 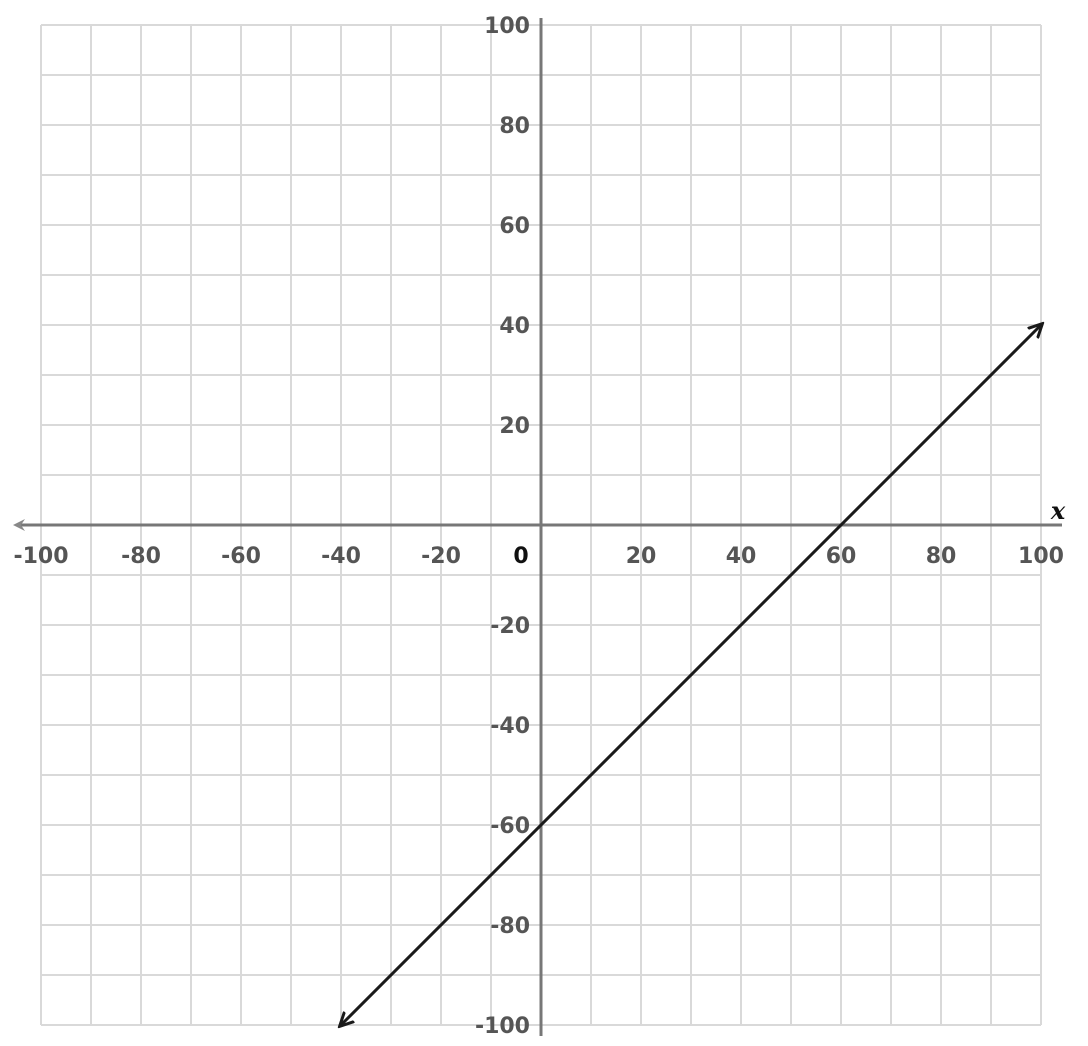 I want to click on x-tick-label: -60, so click(x=241, y=556).